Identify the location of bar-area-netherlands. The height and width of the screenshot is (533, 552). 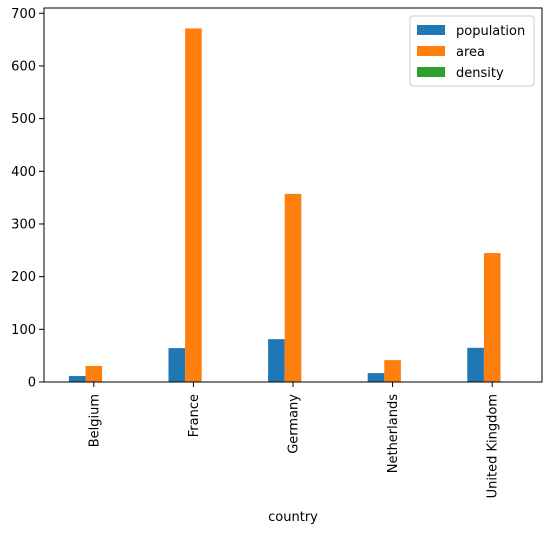
(392, 371).